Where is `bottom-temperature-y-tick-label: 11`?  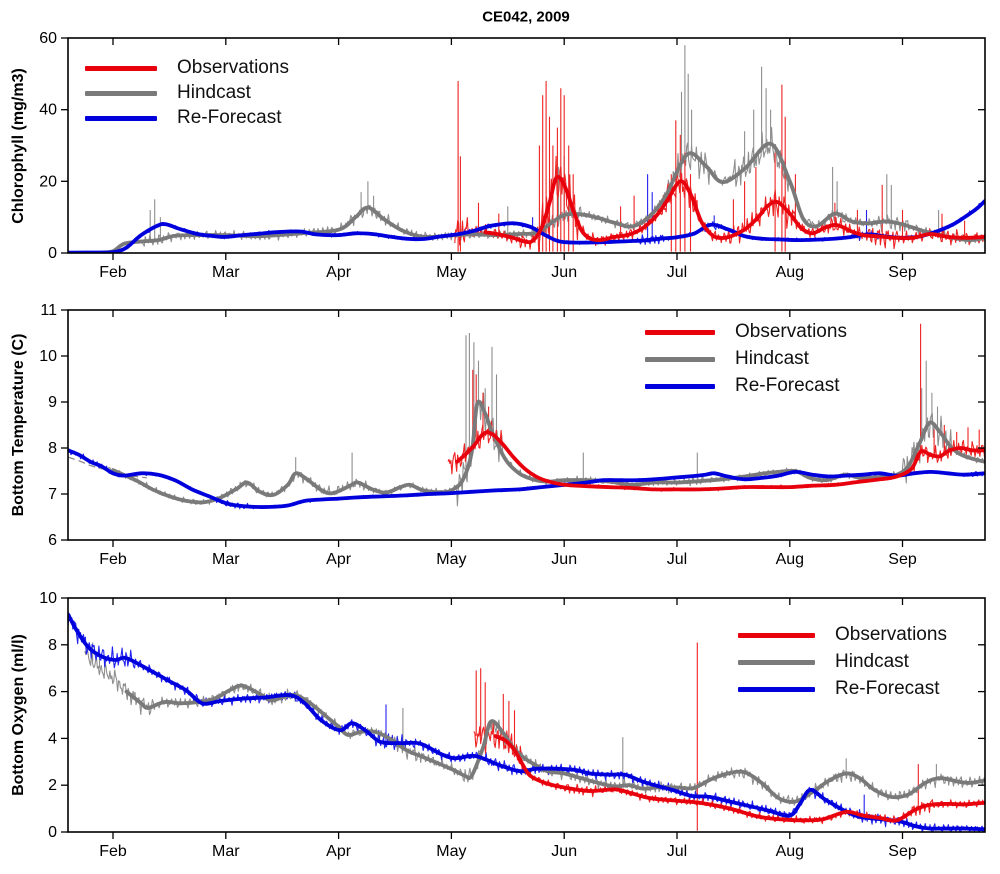 bottom-temperature-y-tick-label: 11 is located at coordinates (48, 310).